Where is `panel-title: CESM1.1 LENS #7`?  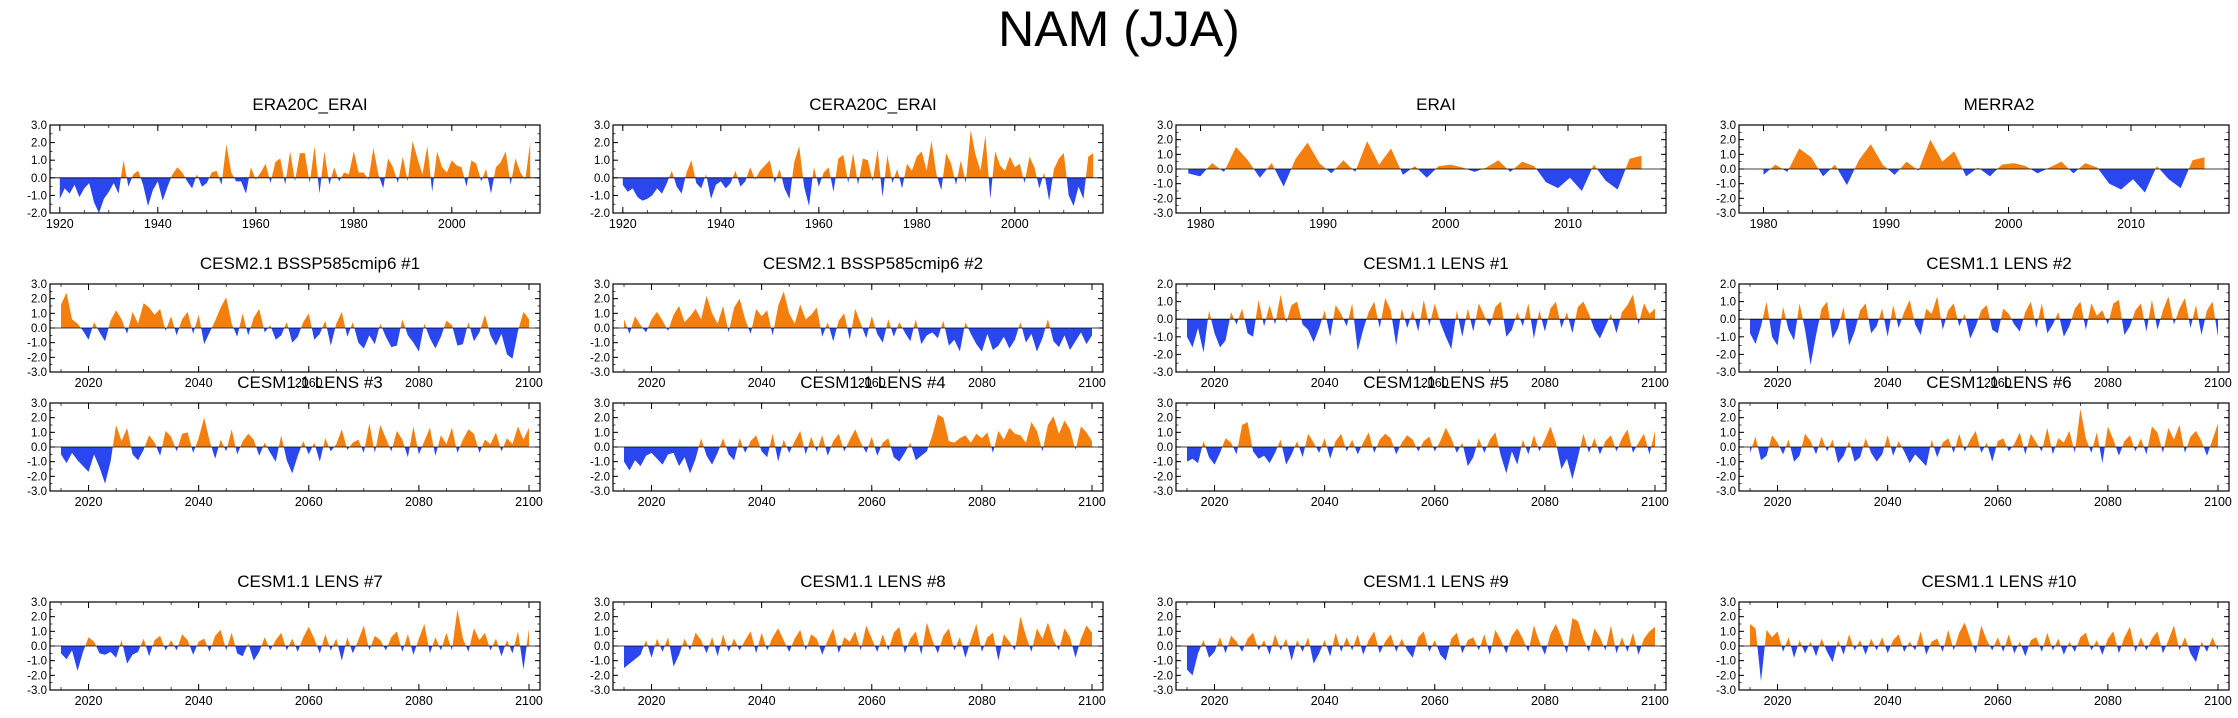
panel-title: CESM1.1 LENS #7 is located at coordinates (310, 581).